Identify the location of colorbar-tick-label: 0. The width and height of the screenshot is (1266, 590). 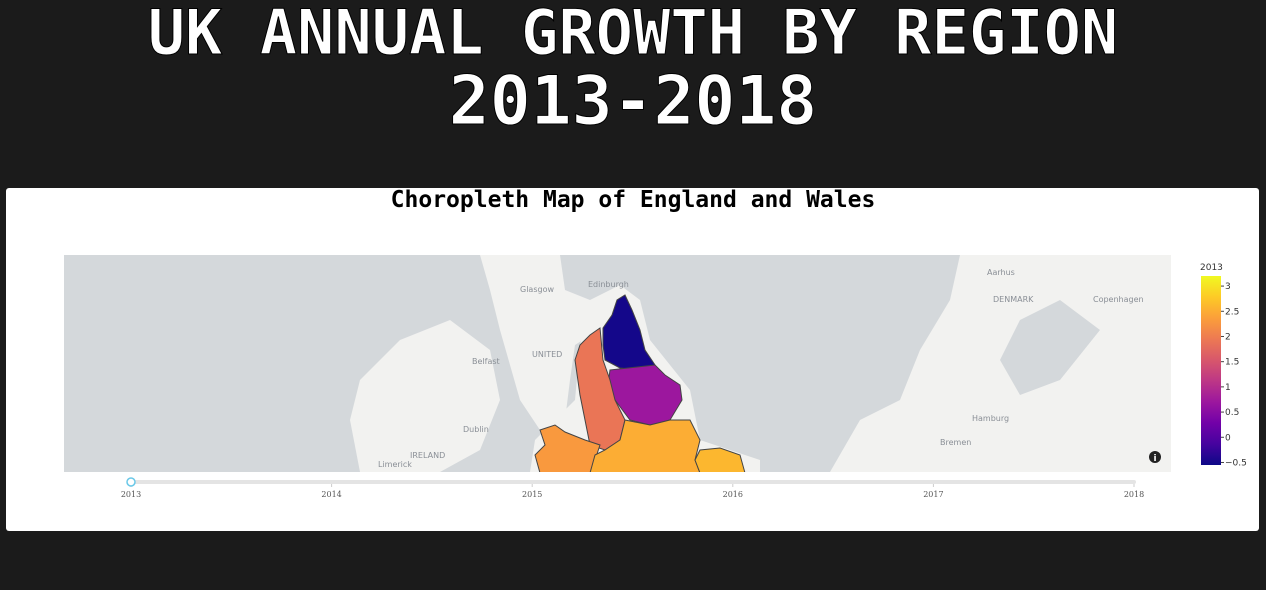
(1228, 438).